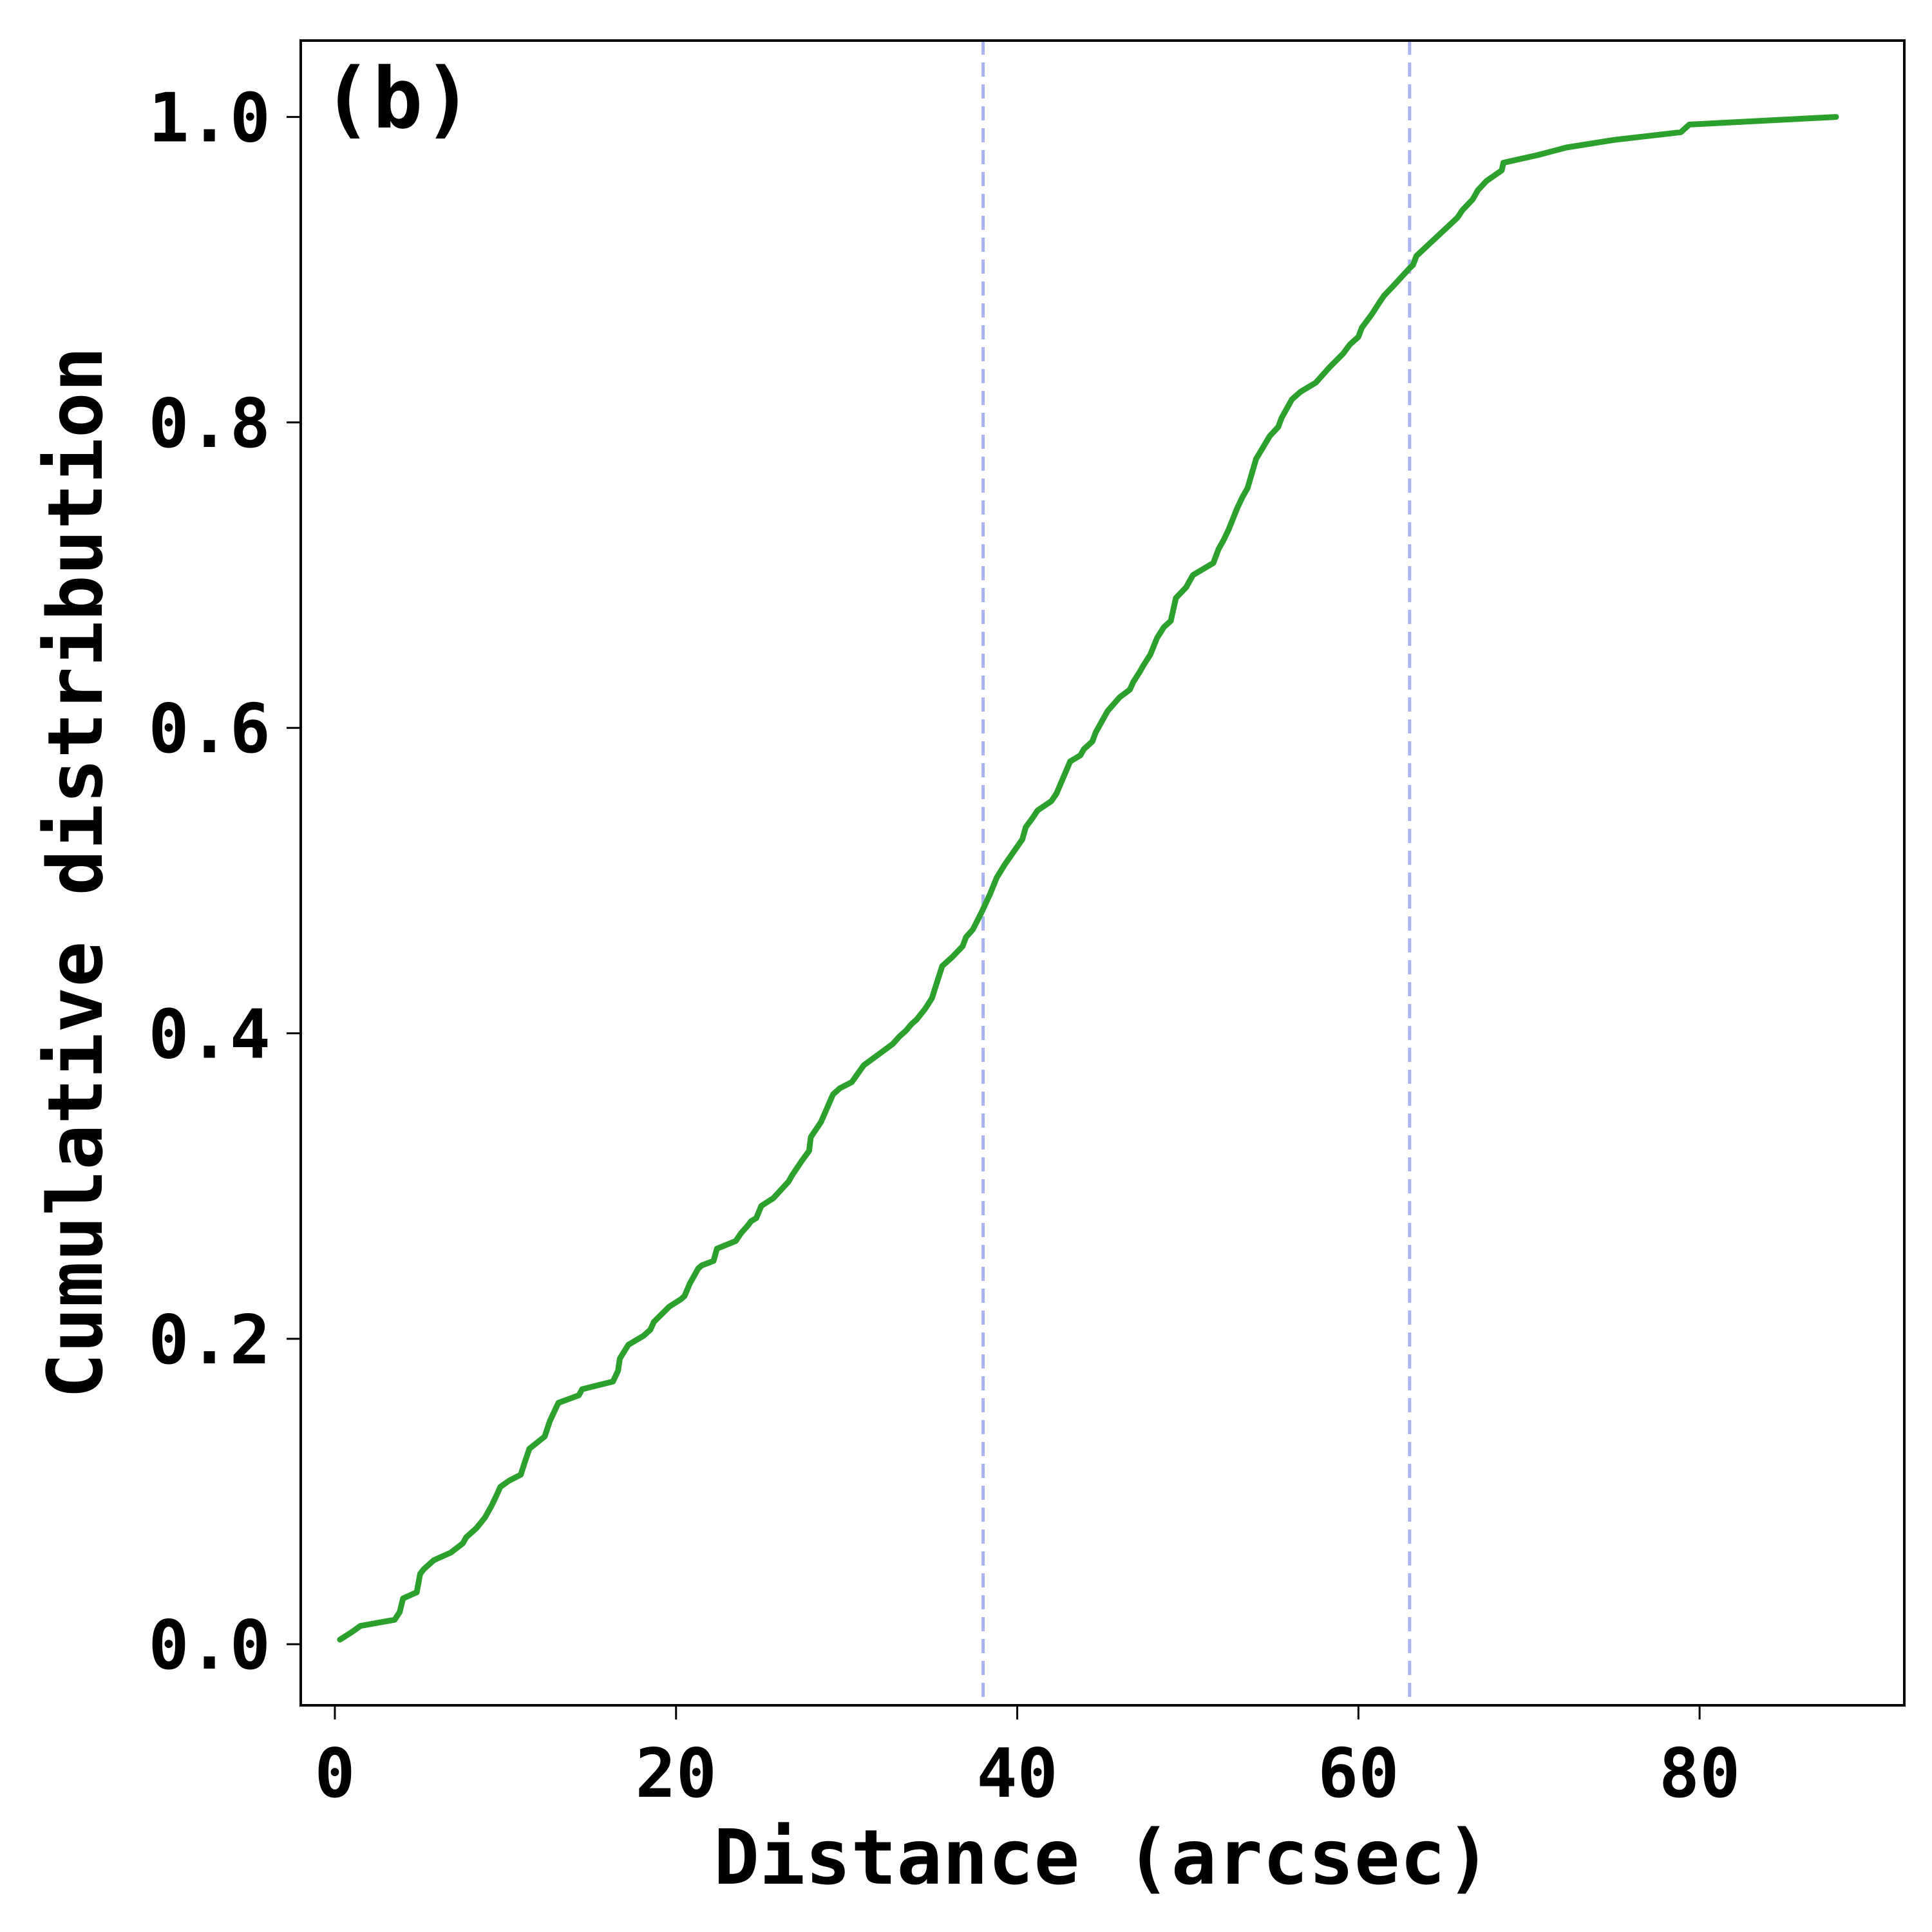 The image size is (1932, 1932). Describe the element at coordinates (209, 729) in the screenshot. I see `y-tick-label: 0.6` at that location.